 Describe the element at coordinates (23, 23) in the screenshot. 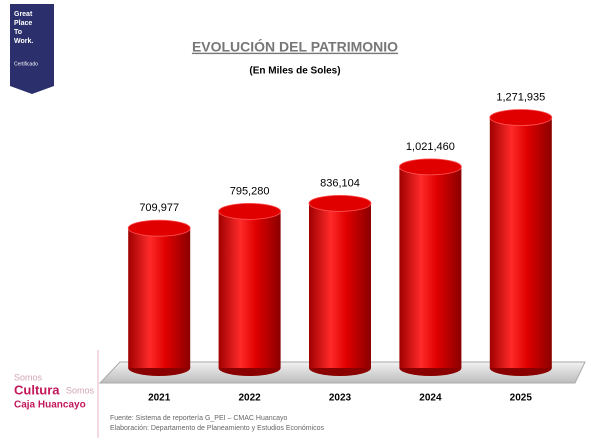

I see `gptw-text: Place` at that location.